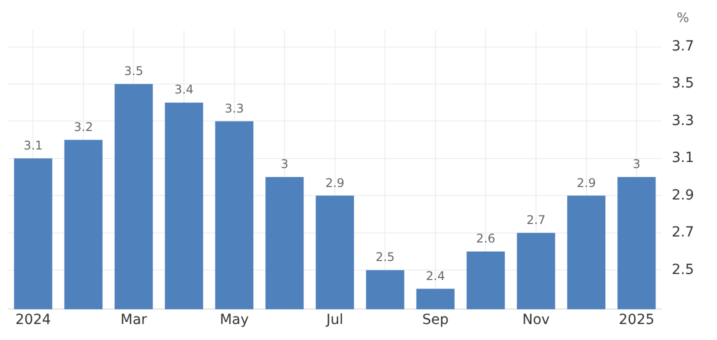  What do you see at coordinates (334, 320) in the screenshot?
I see `x-tick-label: Jul` at bounding box center [334, 320].